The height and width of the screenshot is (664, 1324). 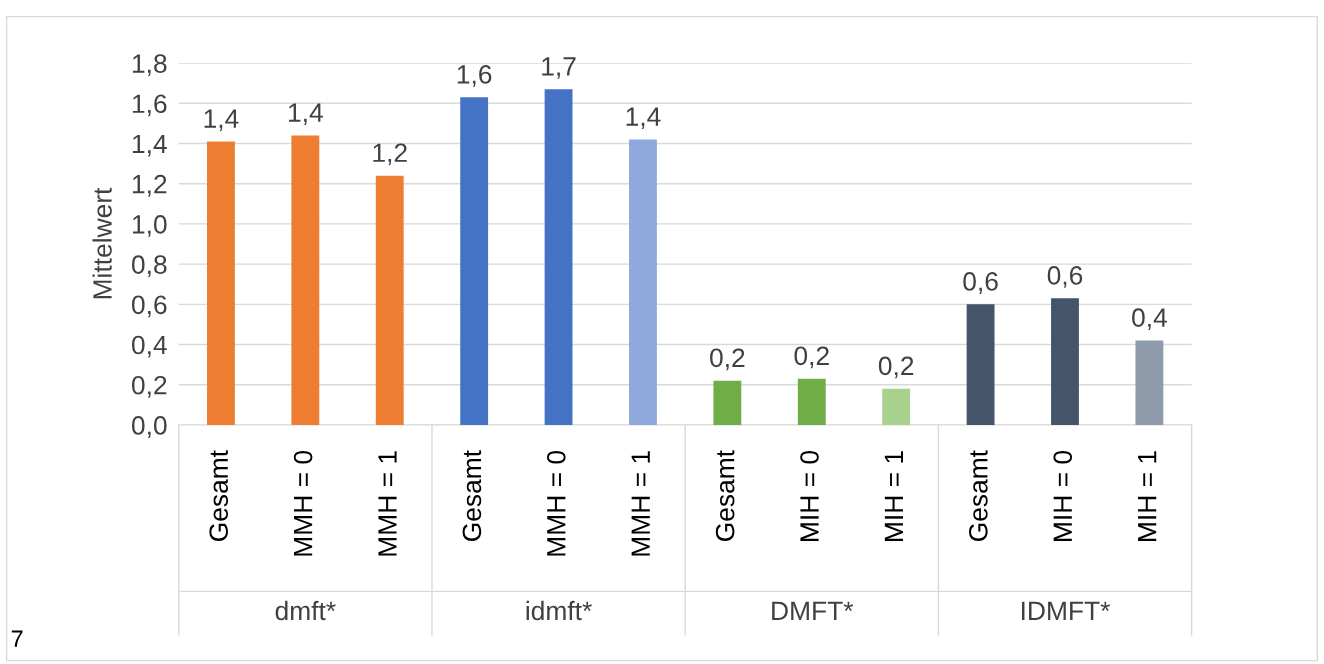 What do you see at coordinates (149, 306) in the screenshot?
I see `y-tick-label: 0,6` at bounding box center [149, 306].